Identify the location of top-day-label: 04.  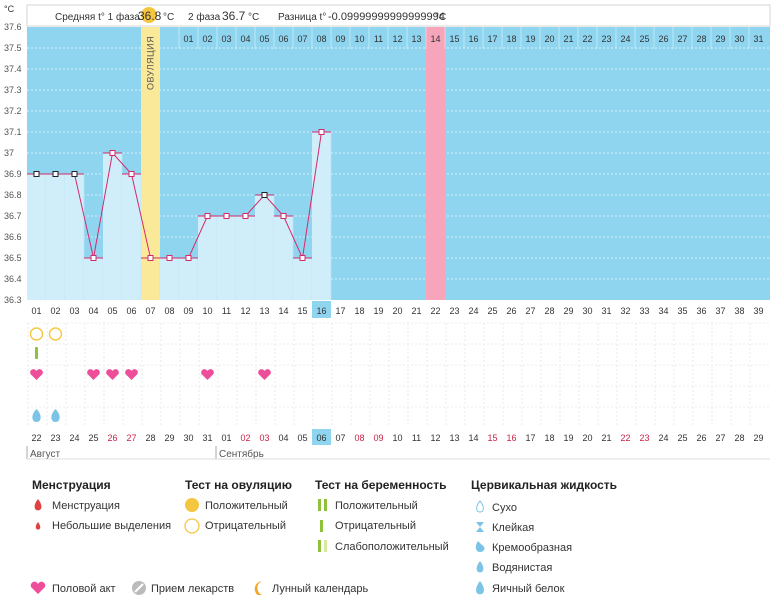
(245, 39).